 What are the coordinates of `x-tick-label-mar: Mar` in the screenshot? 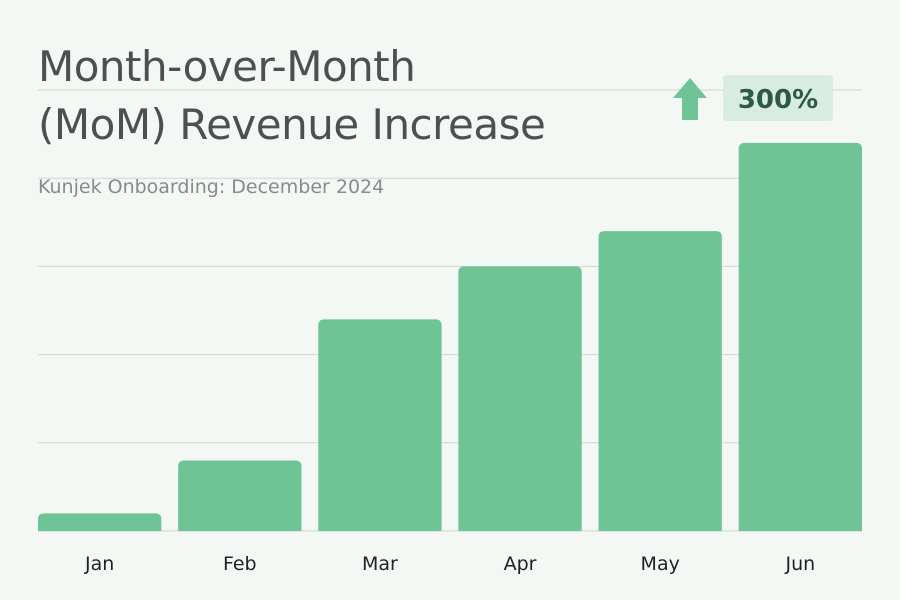 It's located at (380, 564).